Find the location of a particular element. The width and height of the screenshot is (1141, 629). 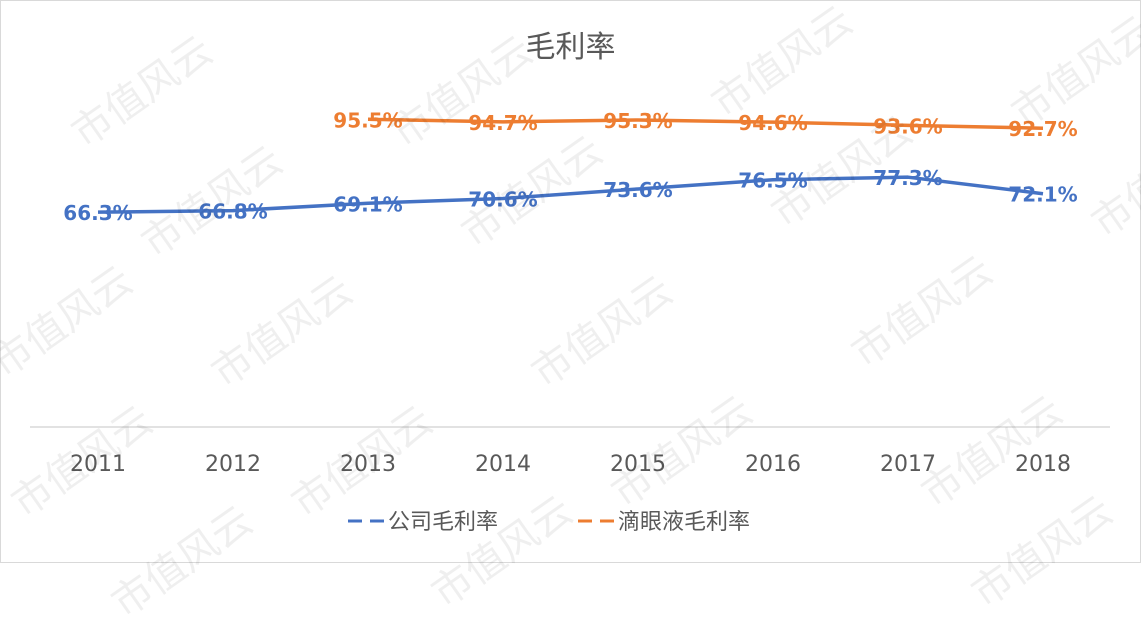

data-label: 95.3% is located at coordinates (637, 121).